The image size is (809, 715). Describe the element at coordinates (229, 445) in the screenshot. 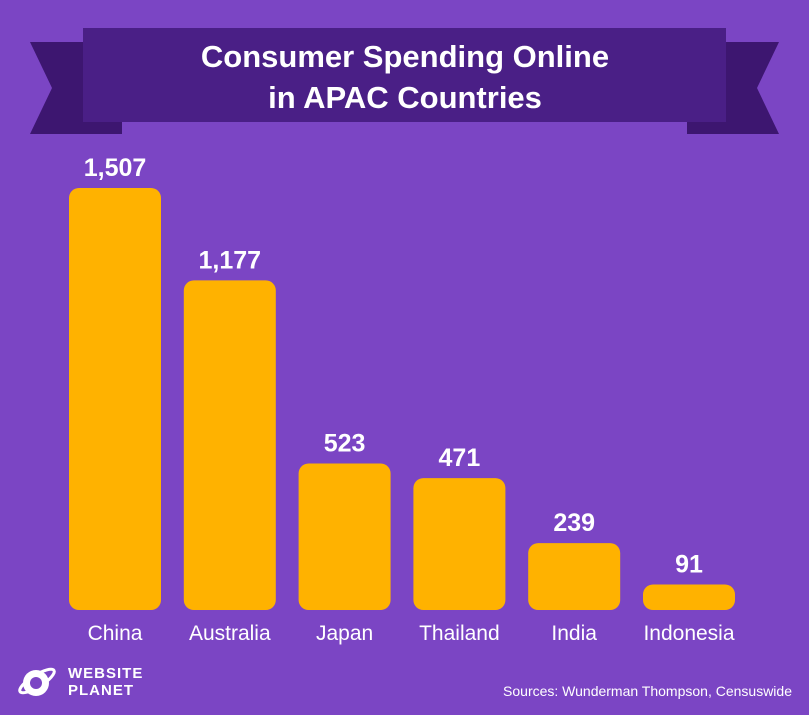

I see `bar-australia` at that location.